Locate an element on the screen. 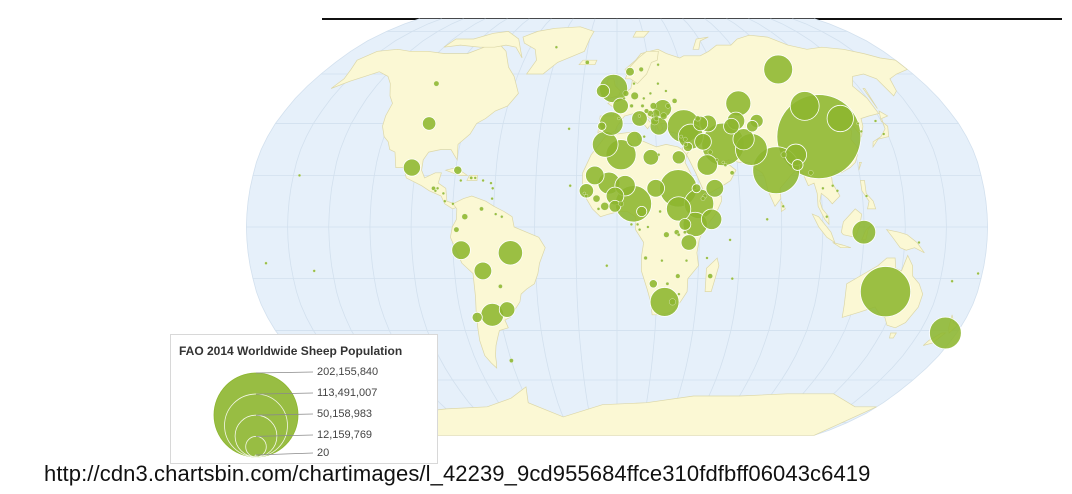  legend-title: FAO 2014 Worldwide Sheep Population is located at coordinates (291, 351).